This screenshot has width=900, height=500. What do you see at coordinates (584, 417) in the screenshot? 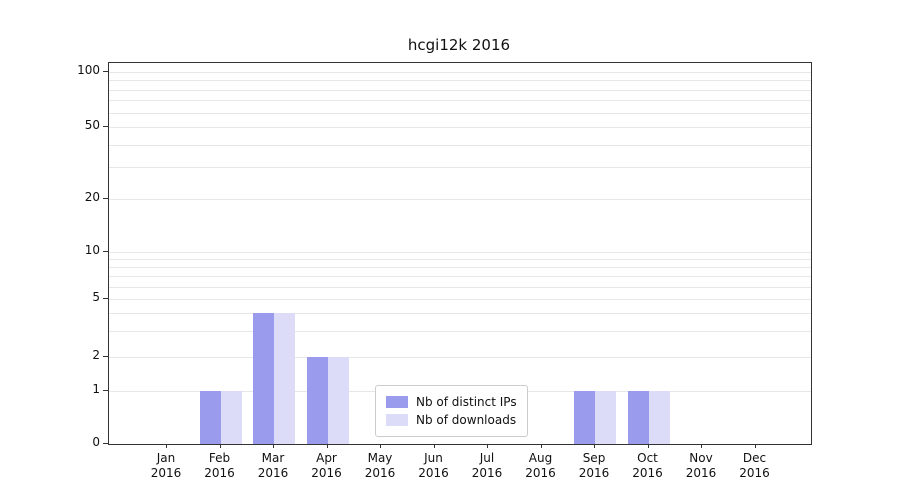
I see `bar-distinct-ips-sep` at bounding box center [584, 417].